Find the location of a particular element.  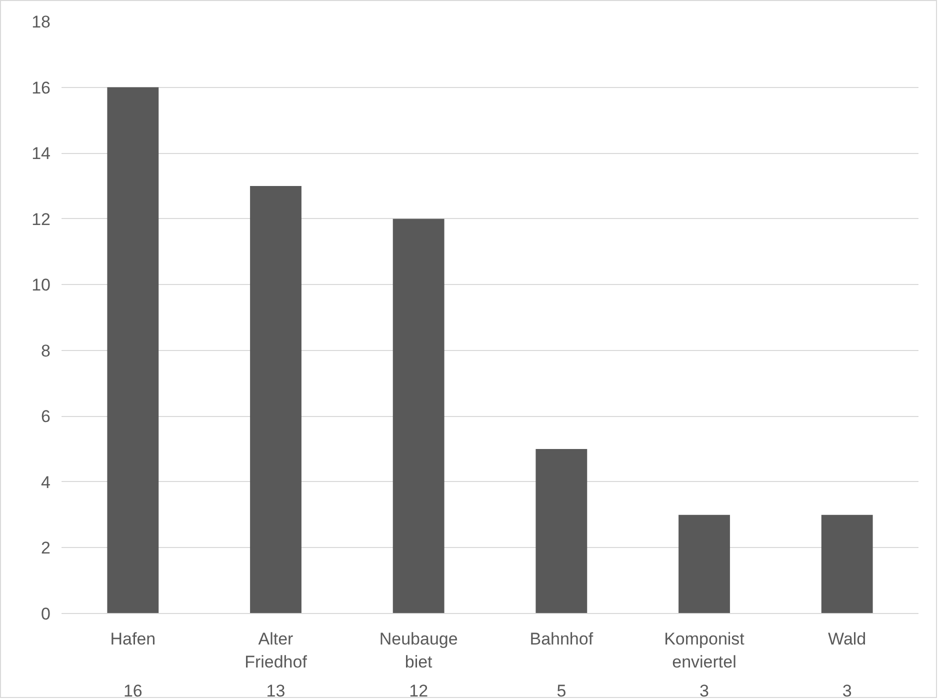

y-tick-label: 8 is located at coordinates (46, 350).